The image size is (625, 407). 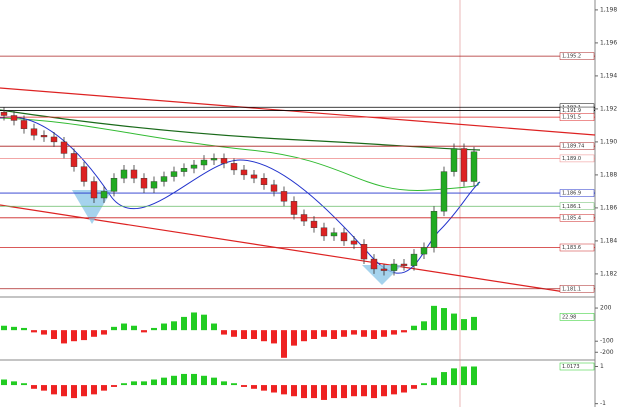 I want to click on level-label: 1,191.5, so click(x=571, y=118).